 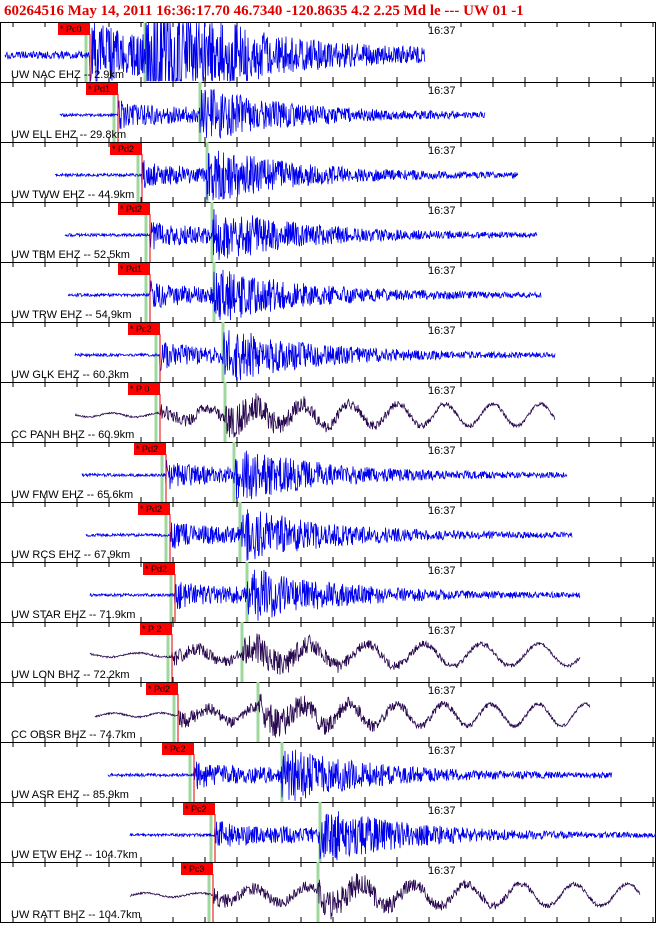 I want to click on pick-label: * Pc0, so click(x=71, y=29).